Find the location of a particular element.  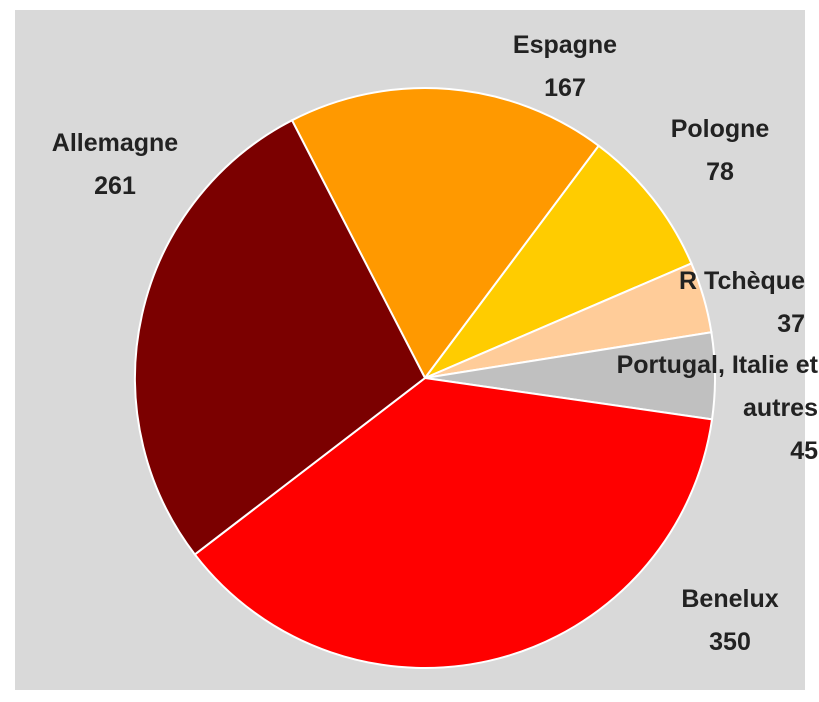

data-label: Portugal, Italie et autres 45 is located at coordinates (694, 408).